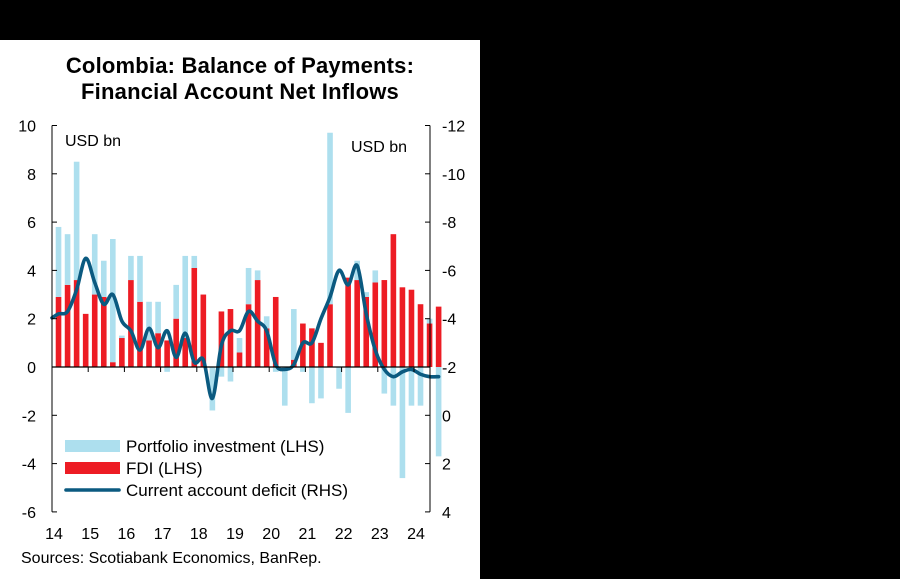  I want to click on x-tick: 17, so click(163, 534).